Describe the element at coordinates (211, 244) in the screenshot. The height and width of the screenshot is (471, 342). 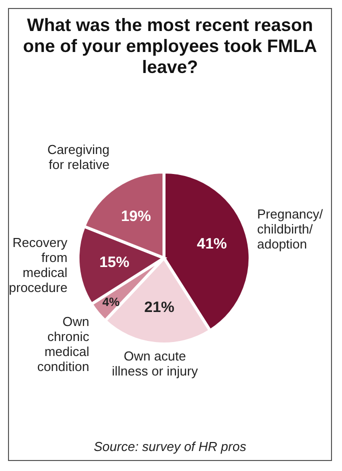
I see `data-label: 41%` at that location.